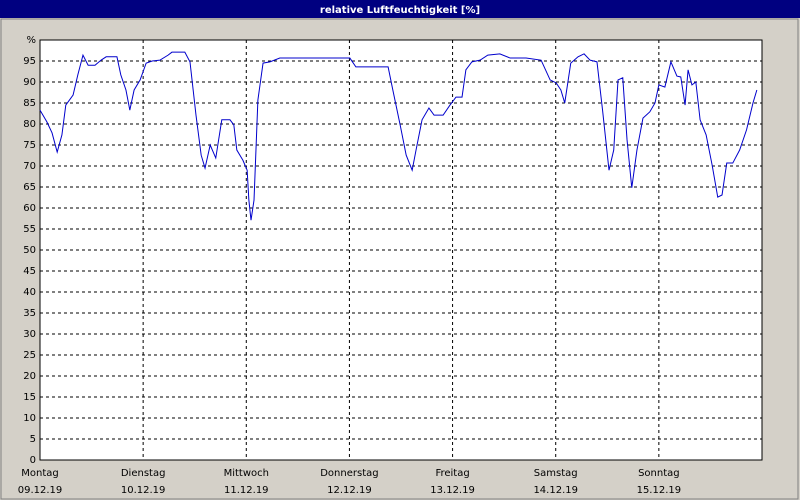 The image size is (800, 500). What do you see at coordinates (143, 490) in the screenshot?
I see `x-tick-date: 10.12.19` at bounding box center [143, 490].